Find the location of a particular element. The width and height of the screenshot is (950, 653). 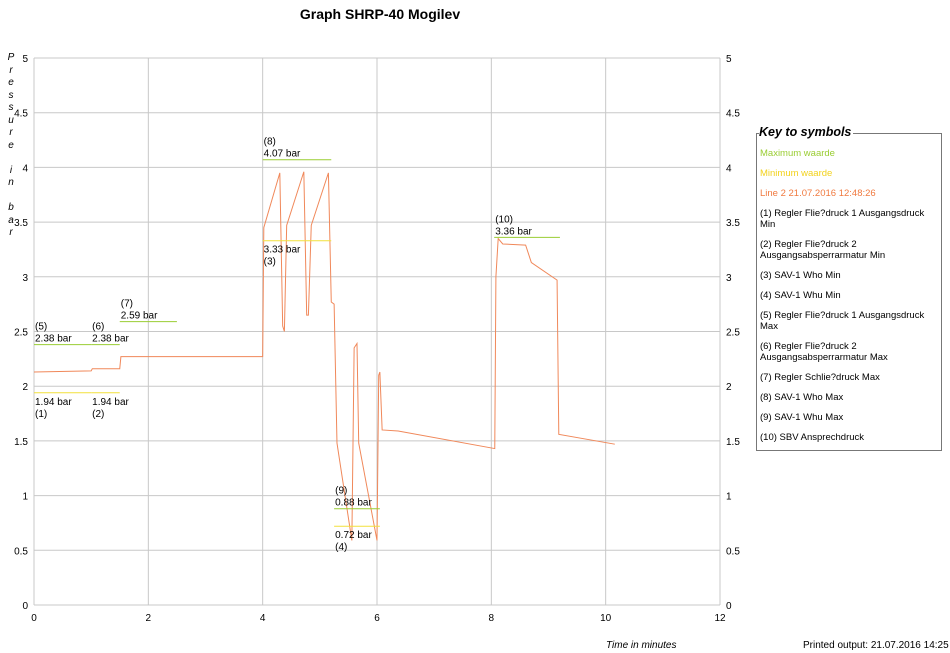

legend-item: (9) SAV-1 Whu Max is located at coordinates (802, 417).